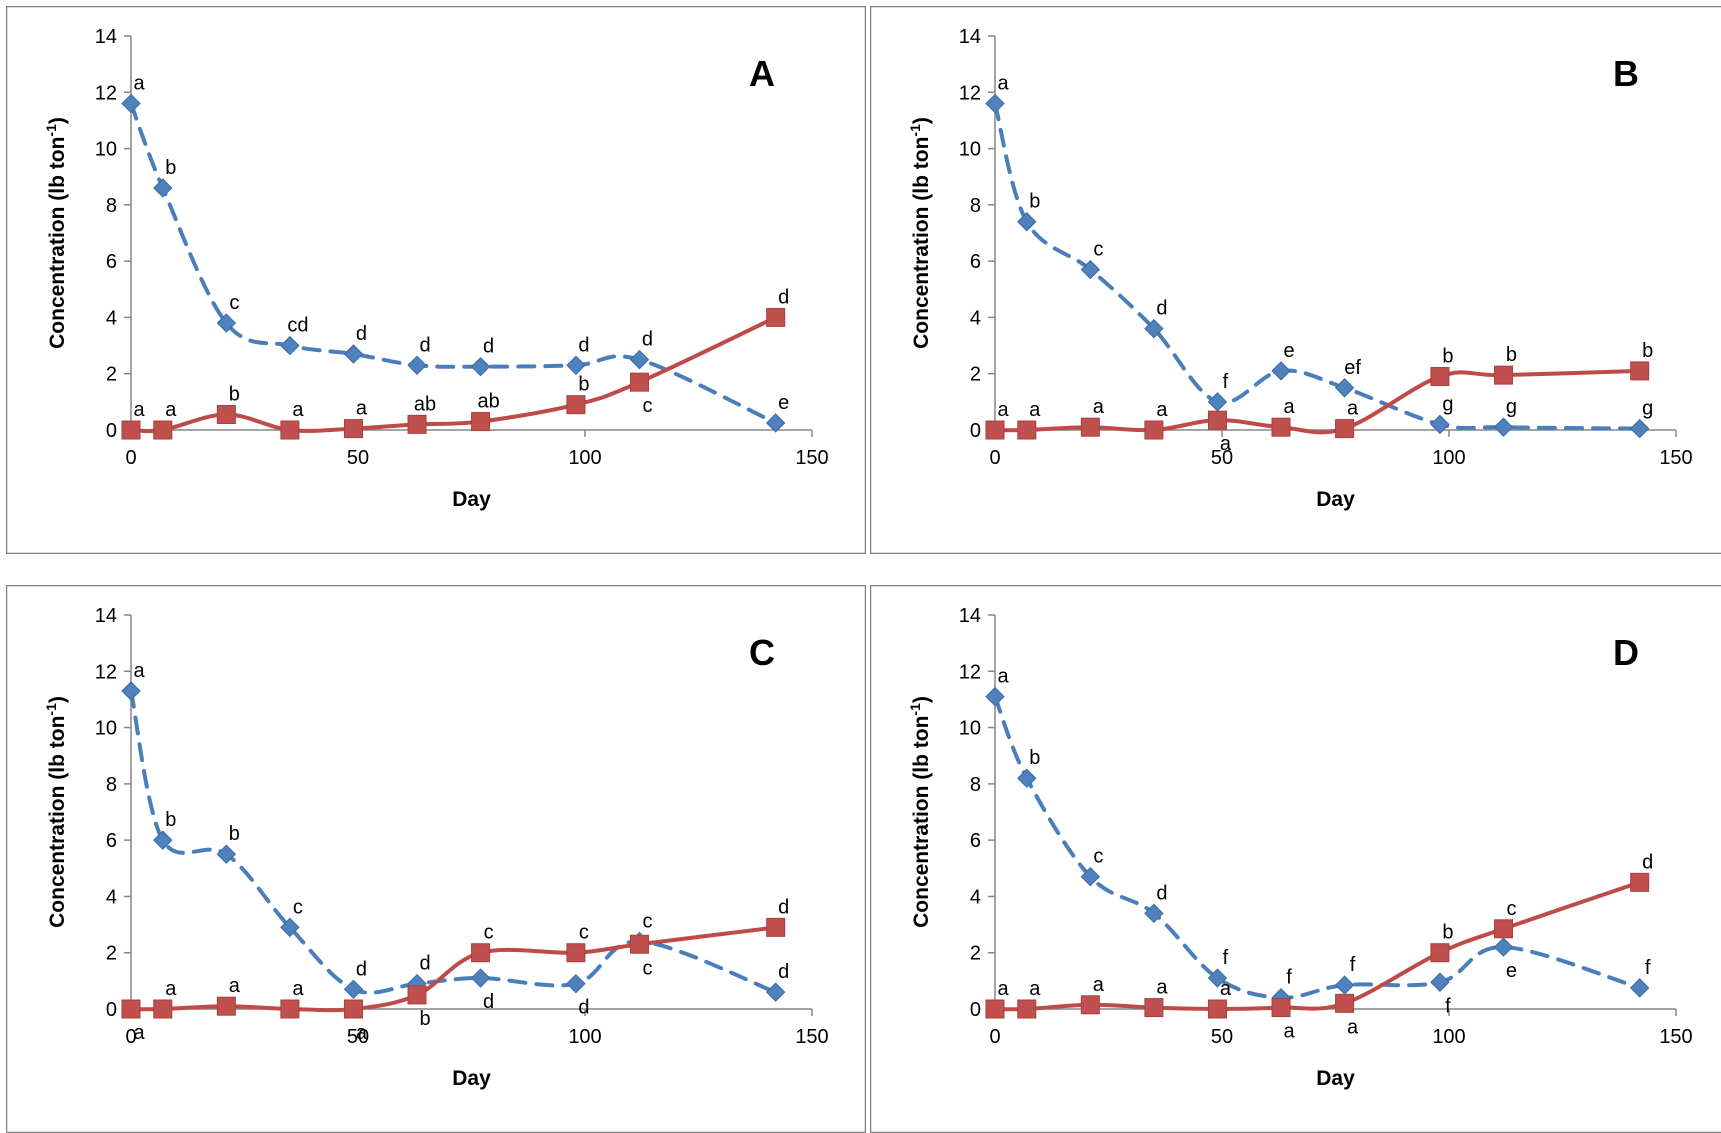 Image resolution: width=1721 pixels, height=1133 pixels. What do you see at coordinates (975, 954) in the screenshot?
I see `y-tick-label: 2` at bounding box center [975, 954].